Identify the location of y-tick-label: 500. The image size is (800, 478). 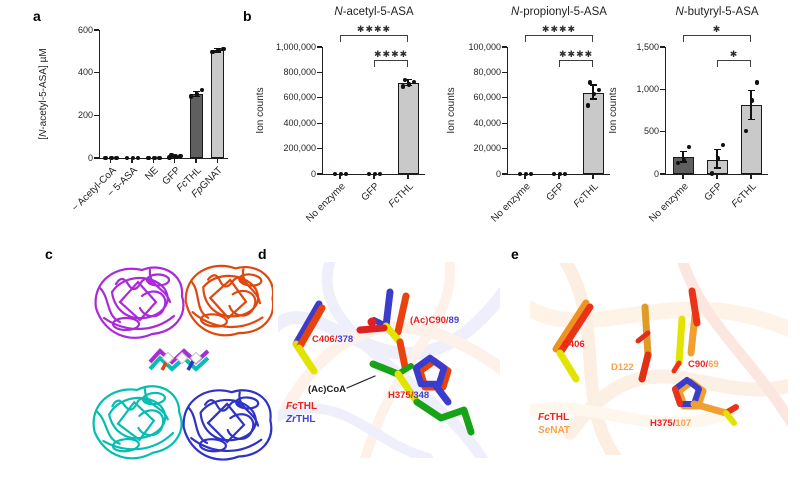
(651, 131).